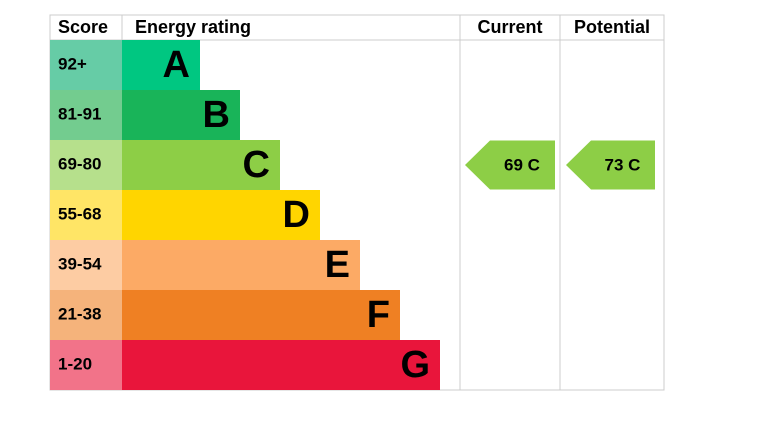 This screenshot has width=764, height=424. Describe the element at coordinates (415, 365) in the screenshot. I see `rating-letter: G` at that location.